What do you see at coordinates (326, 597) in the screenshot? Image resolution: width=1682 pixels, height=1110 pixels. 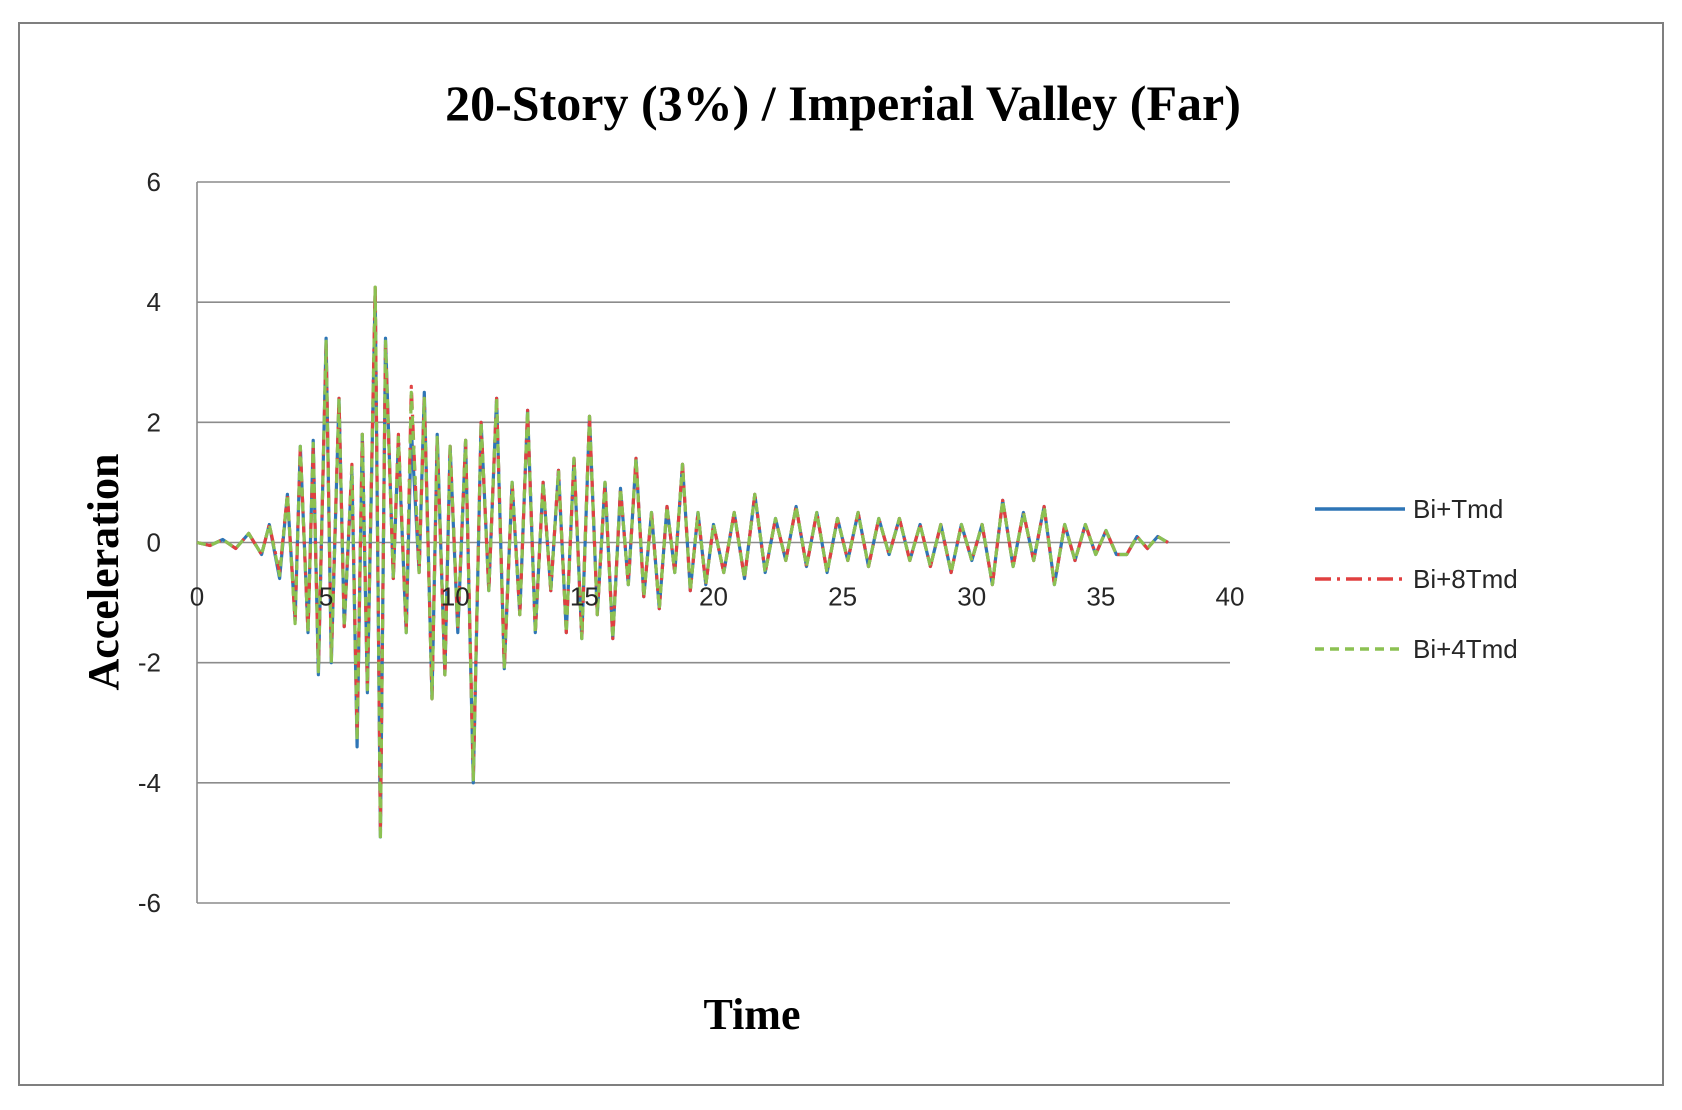 I see `x-tick-label: 5` at bounding box center [326, 597].